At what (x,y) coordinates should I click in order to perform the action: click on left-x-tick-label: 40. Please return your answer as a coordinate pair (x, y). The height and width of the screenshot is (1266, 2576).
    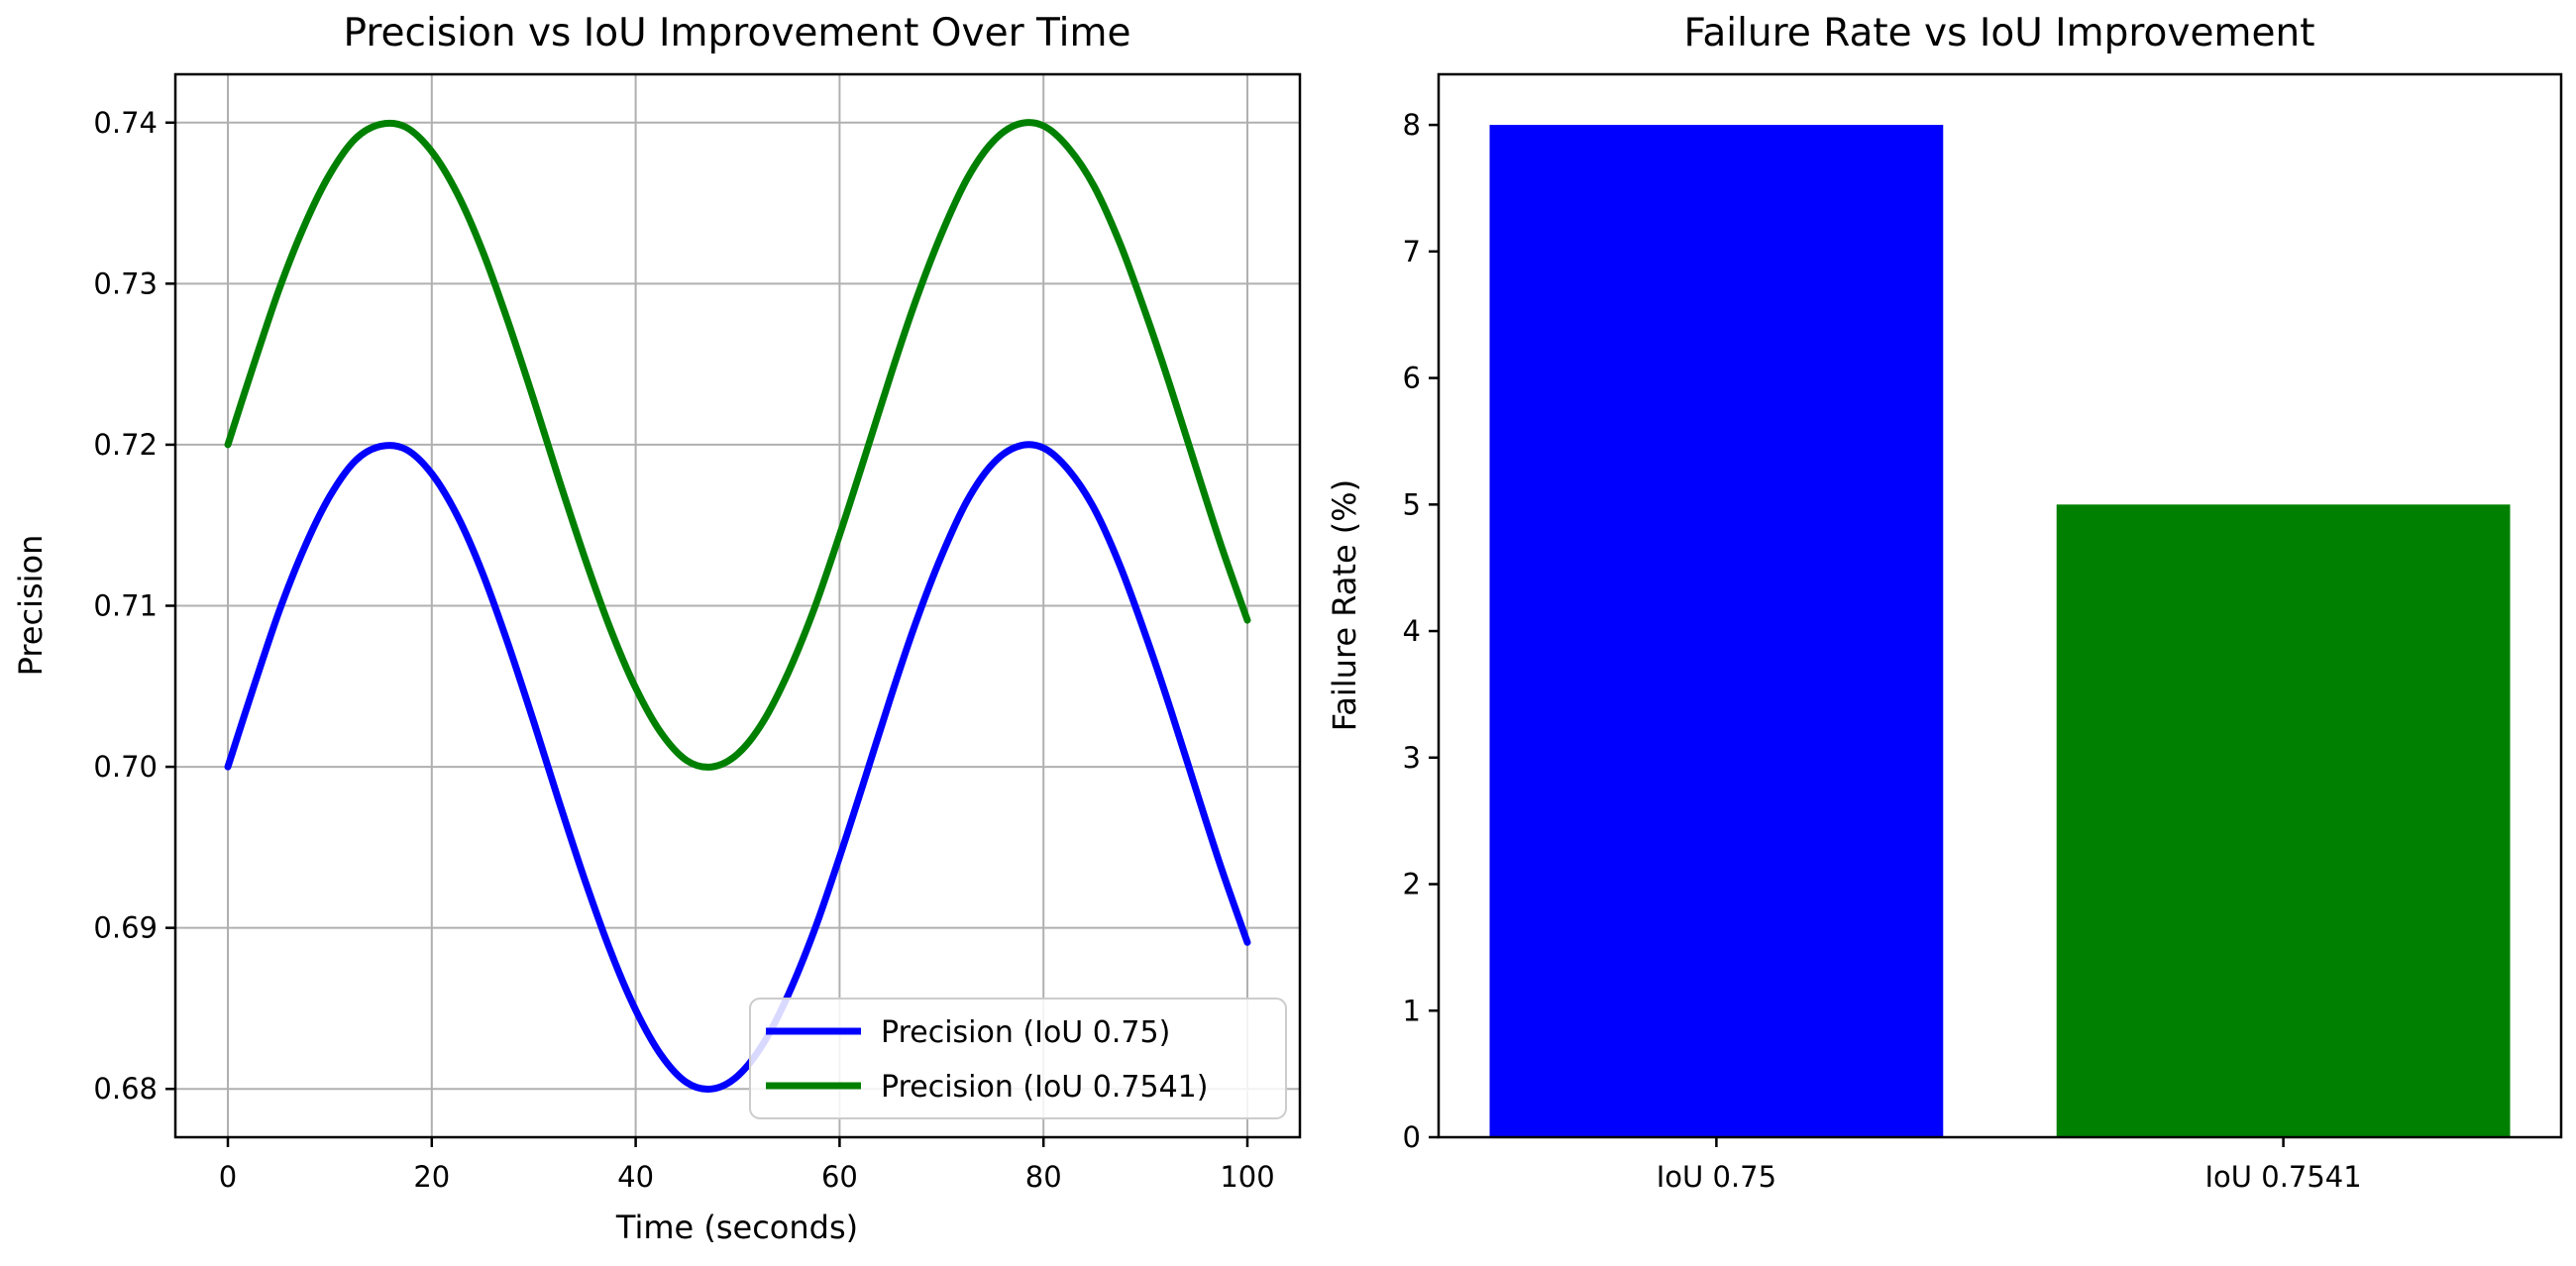
    Looking at the image, I should click on (635, 1177).